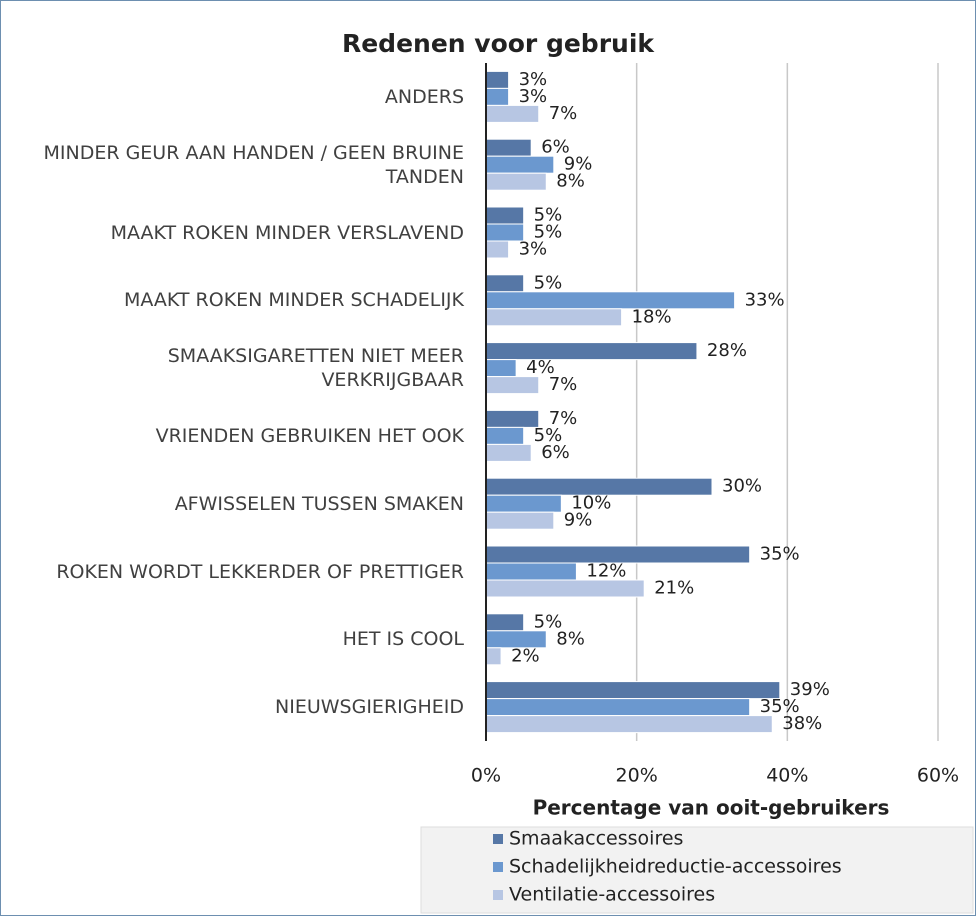  I want to click on category-label: SMAAKSIGARETTEN NIET MEER VERKRIJGBAAR, so click(315, 368).